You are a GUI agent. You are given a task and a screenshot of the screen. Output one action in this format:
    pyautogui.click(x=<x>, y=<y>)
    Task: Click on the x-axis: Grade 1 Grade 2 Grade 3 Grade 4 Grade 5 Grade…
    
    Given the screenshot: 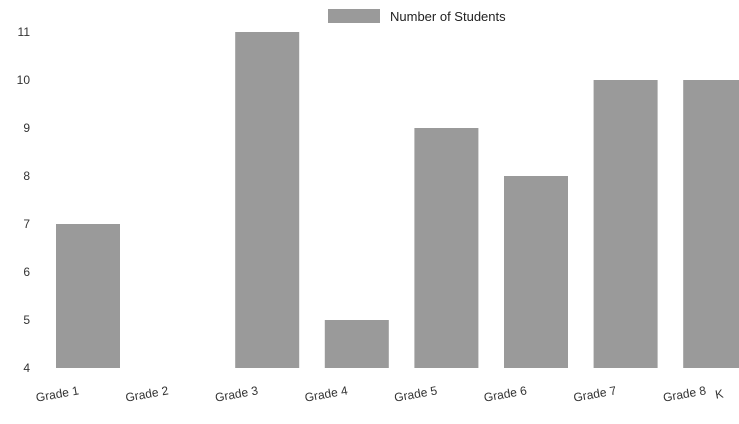 What is the action you would take?
    pyautogui.click(x=380, y=393)
    